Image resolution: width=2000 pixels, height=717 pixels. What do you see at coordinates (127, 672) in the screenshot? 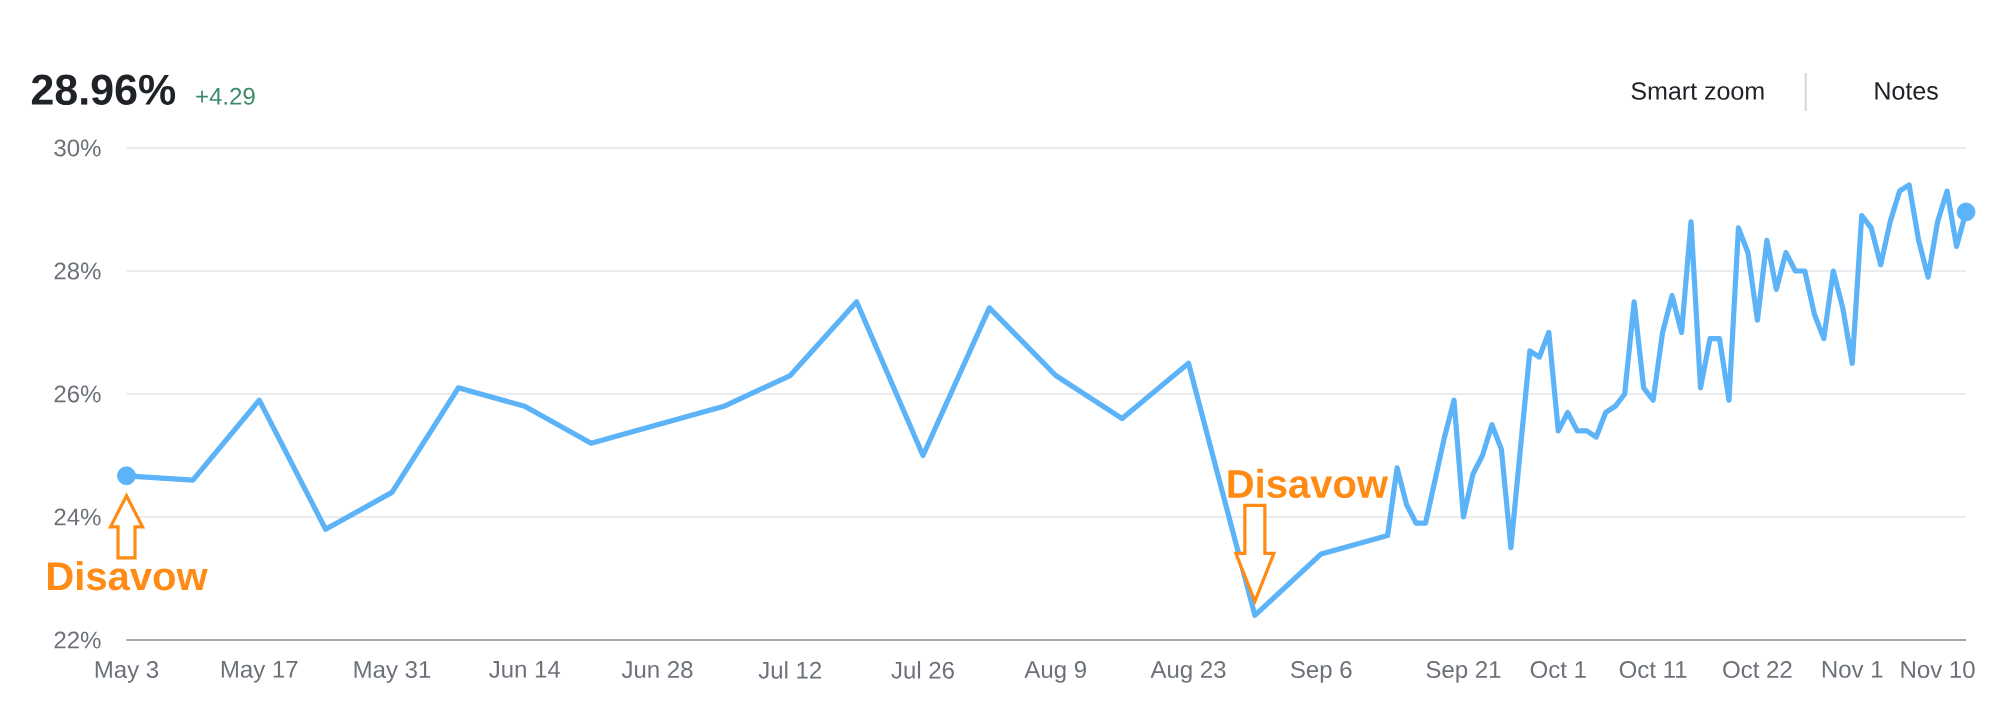
I see `x-tick-label: May 3` at bounding box center [127, 672].